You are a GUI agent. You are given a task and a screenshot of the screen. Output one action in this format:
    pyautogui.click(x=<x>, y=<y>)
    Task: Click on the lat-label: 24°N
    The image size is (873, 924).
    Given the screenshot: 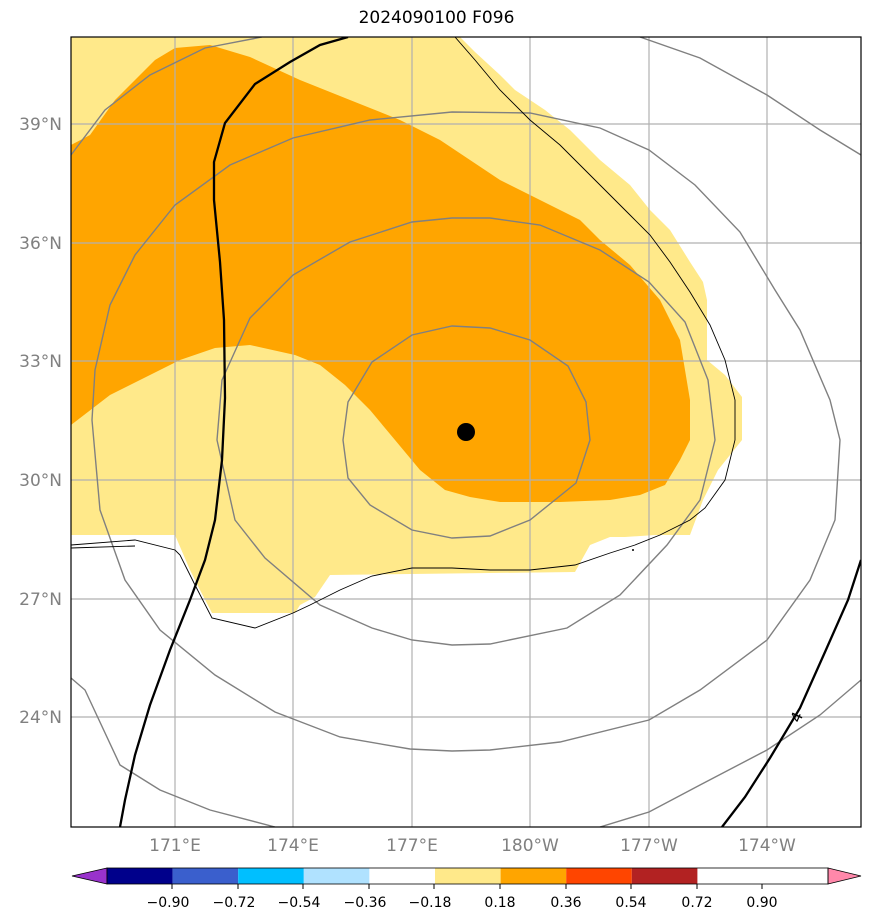 What is the action you would take?
    pyautogui.click(x=40, y=718)
    